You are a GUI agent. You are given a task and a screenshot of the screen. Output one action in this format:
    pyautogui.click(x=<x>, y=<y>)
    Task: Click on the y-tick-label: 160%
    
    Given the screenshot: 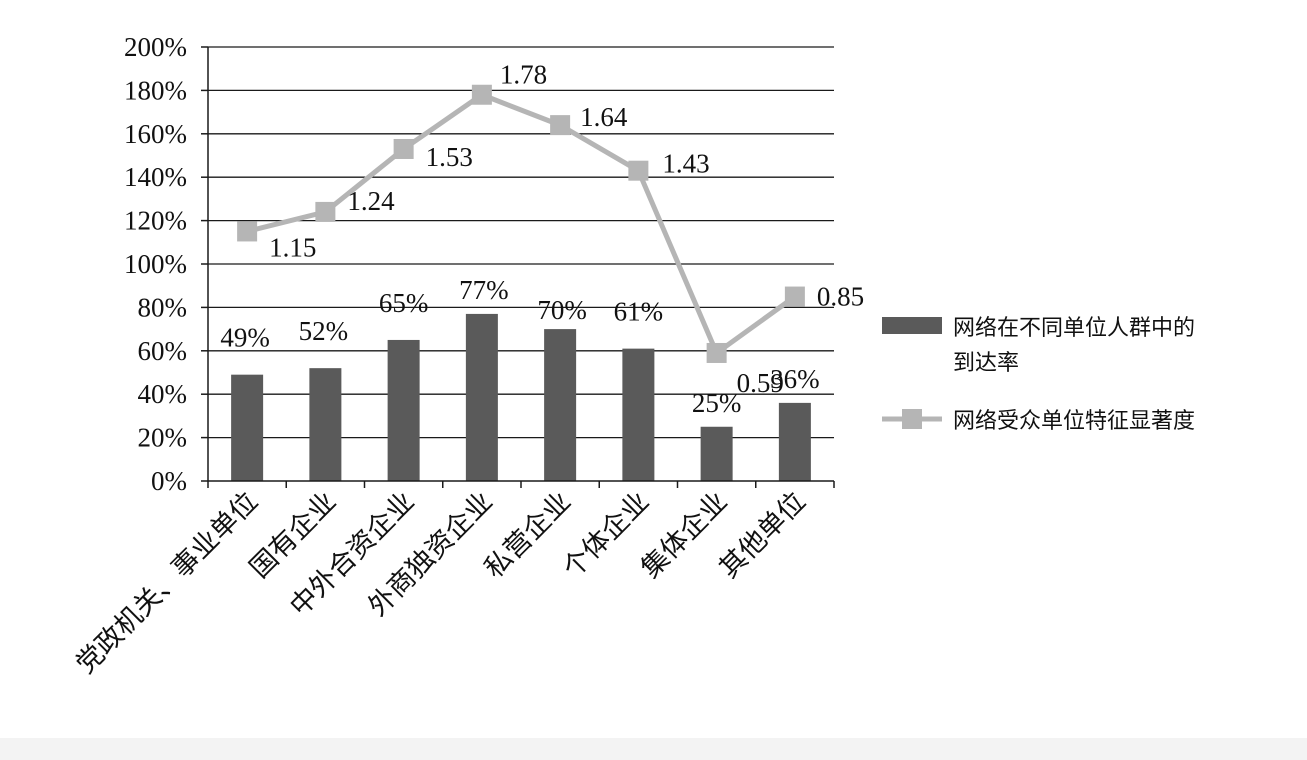 What is the action you would take?
    pyautogui.click(x=155, y=134)
    